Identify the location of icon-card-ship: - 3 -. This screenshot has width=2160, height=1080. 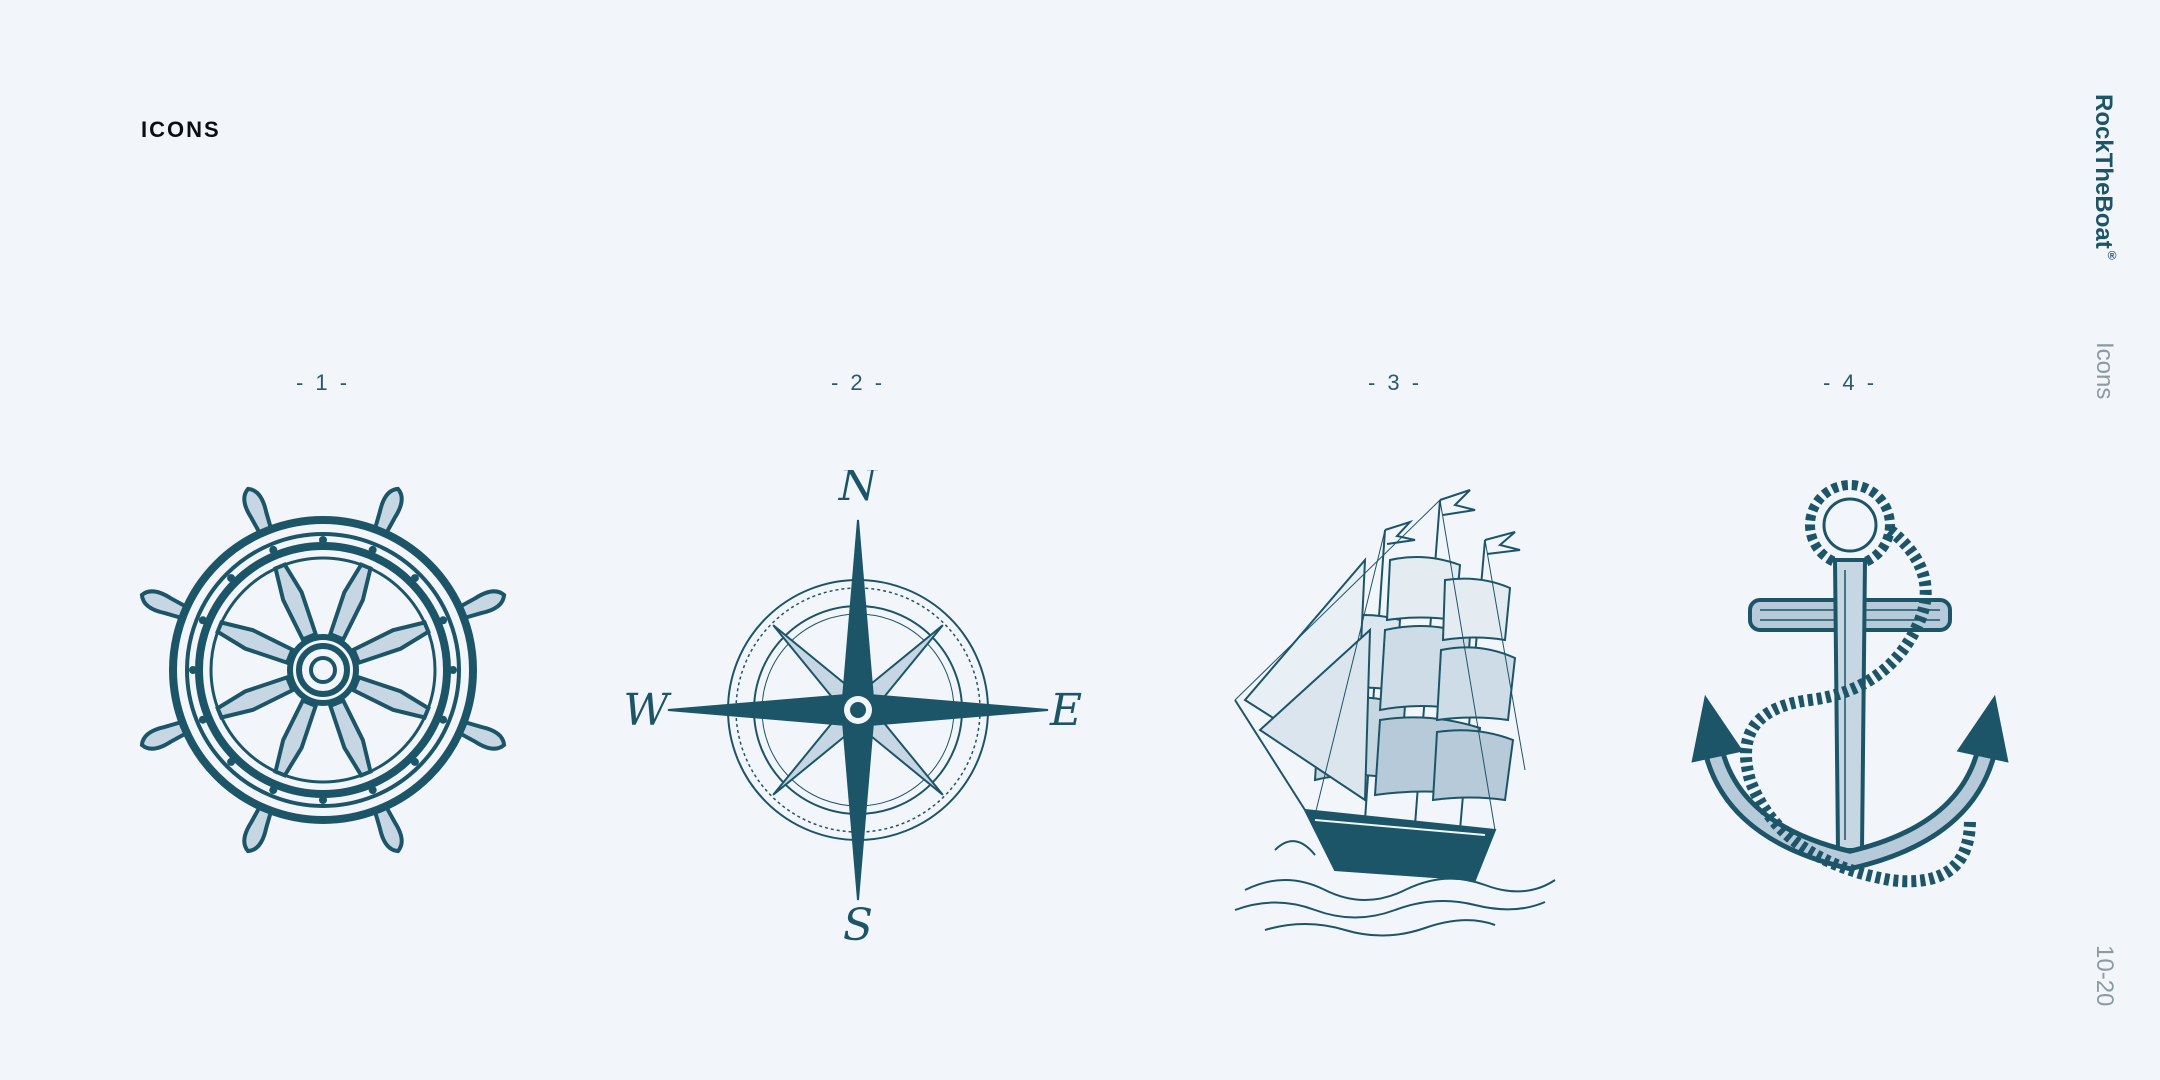
(1395, 670).